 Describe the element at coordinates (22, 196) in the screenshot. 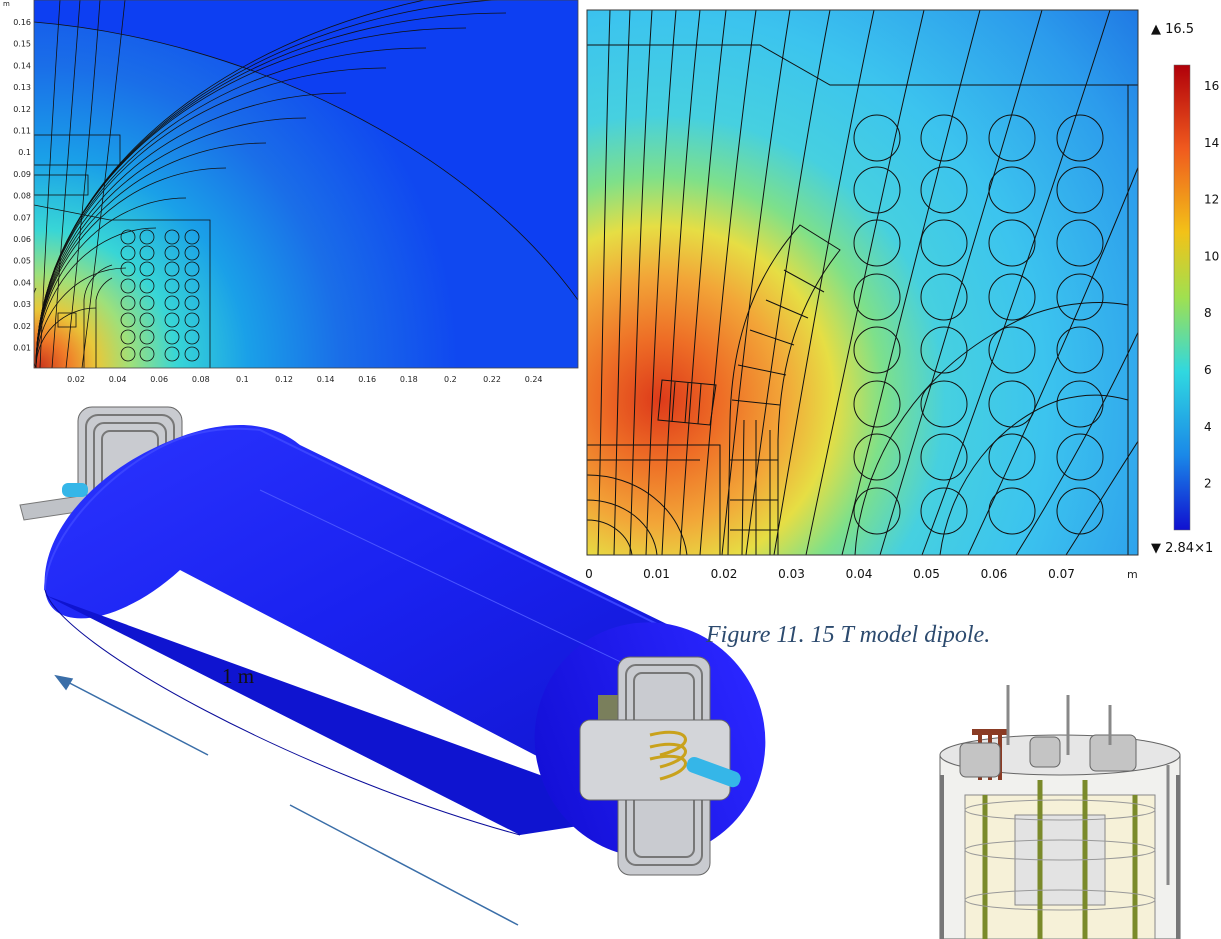

I see `y-tick-label: 0.08` at that location.